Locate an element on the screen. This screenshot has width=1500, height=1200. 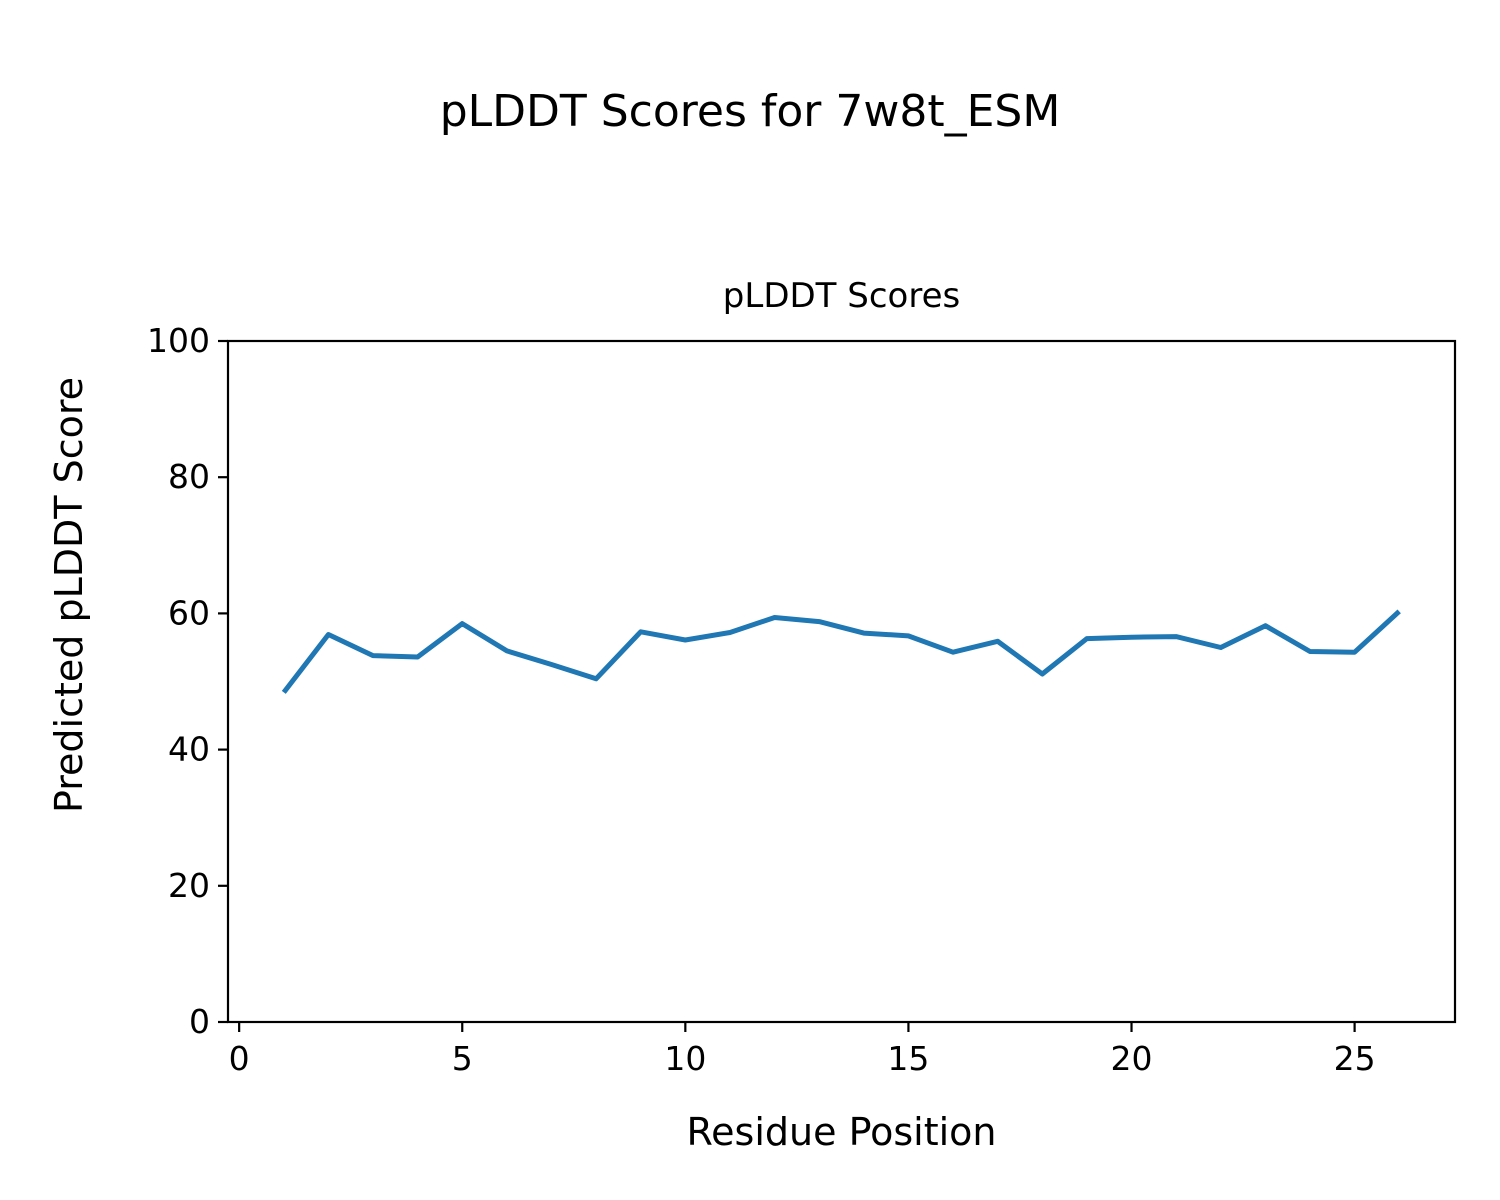
y-tick-label: 40 is located at coordinates (189, 749).